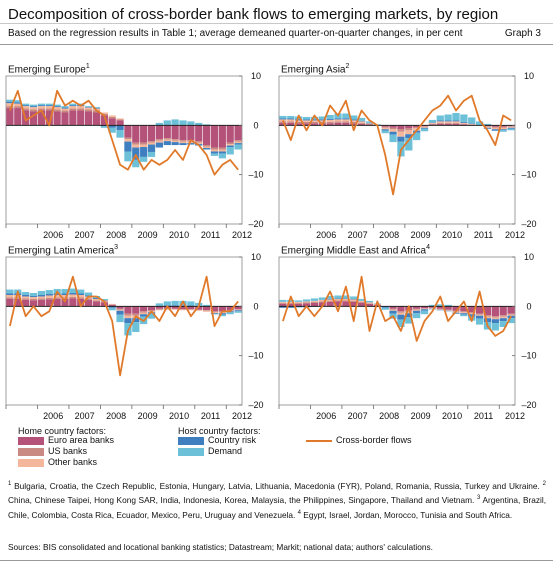 The image size is (553, 567). Describe the element at coordinates (483, 416) in the screenshot. I see `x-tick-label: 2011` at that location.